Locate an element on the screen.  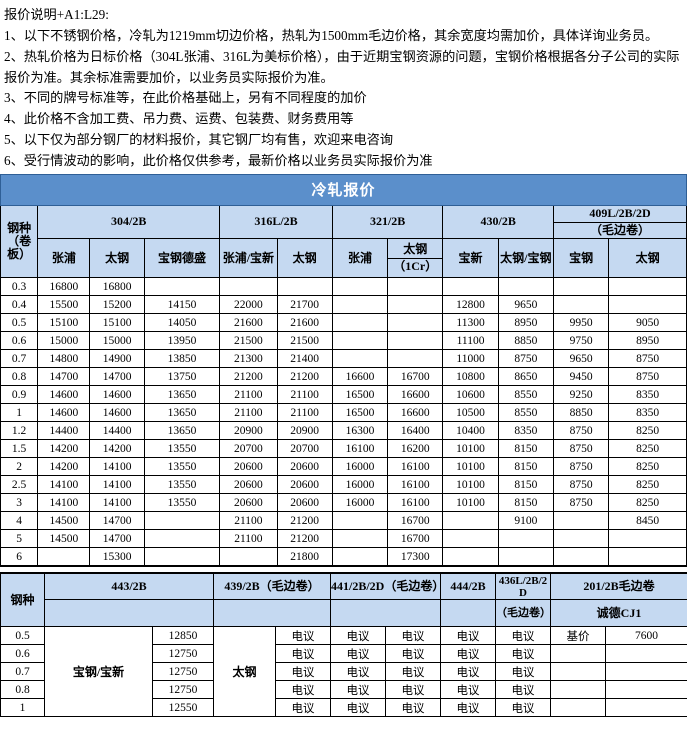
row-thickness-label: 0.3 is located at coordinates (19, 287).